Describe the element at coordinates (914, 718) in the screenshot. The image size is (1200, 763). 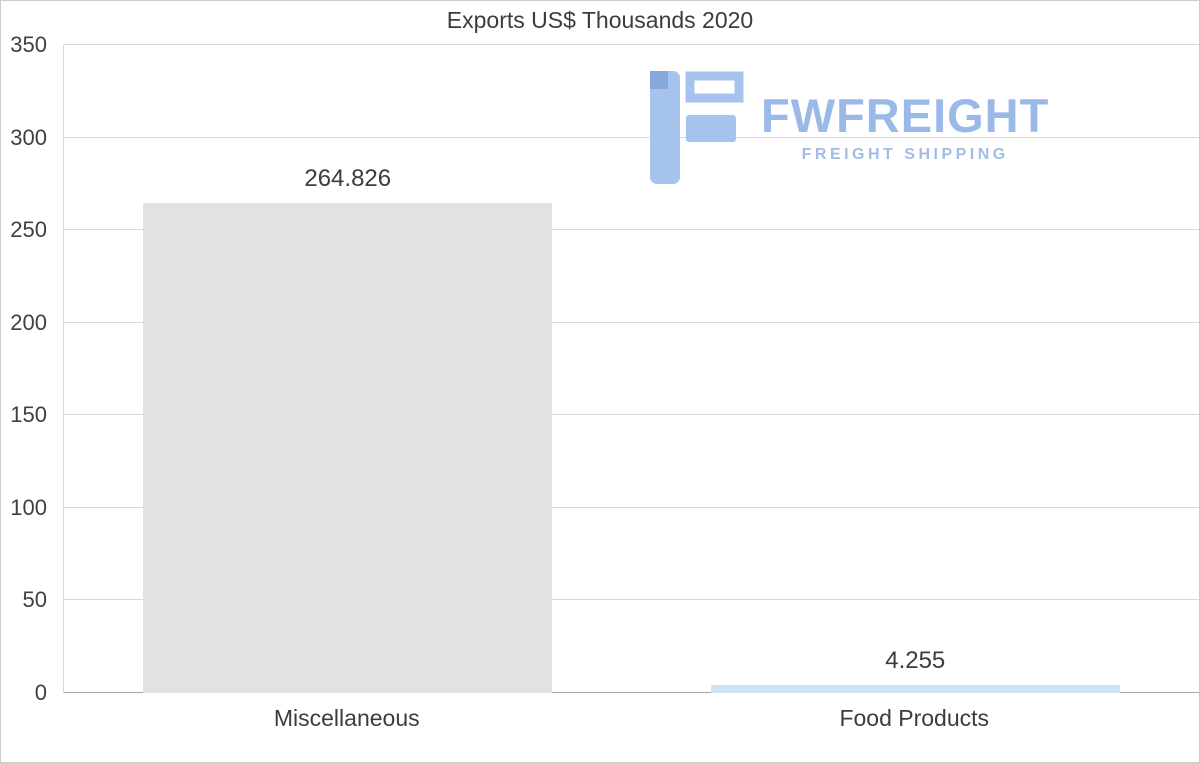
I see `x-tick-label-food-products: Food Products` at that location.